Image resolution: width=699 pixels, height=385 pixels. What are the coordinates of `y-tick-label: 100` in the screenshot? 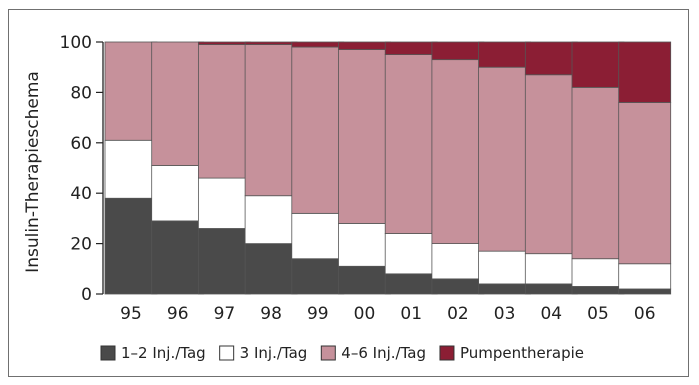 It's located at (76, 43).